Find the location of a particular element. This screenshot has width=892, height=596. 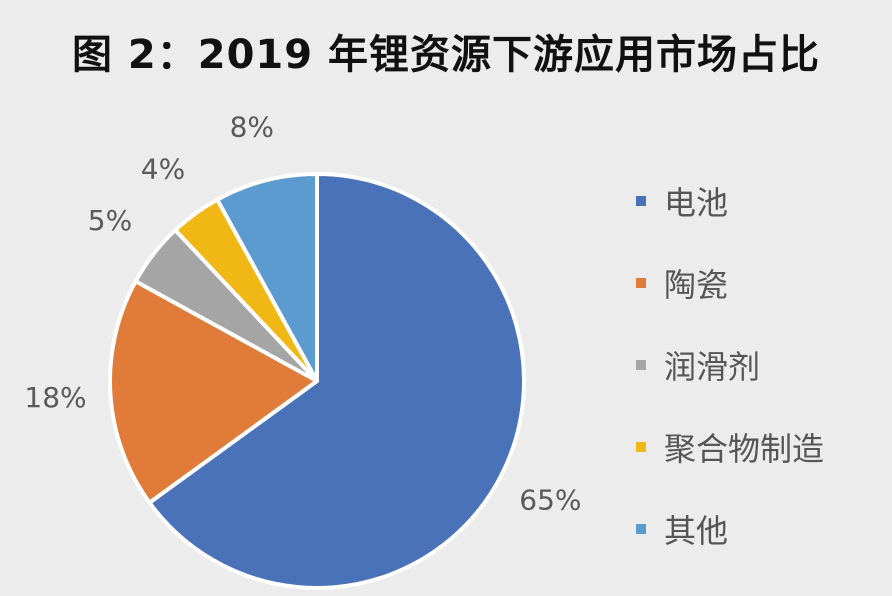

chart-title: 图 2：2019 年锂资源下游应用市场占比 is located at coordinates (445, 55).